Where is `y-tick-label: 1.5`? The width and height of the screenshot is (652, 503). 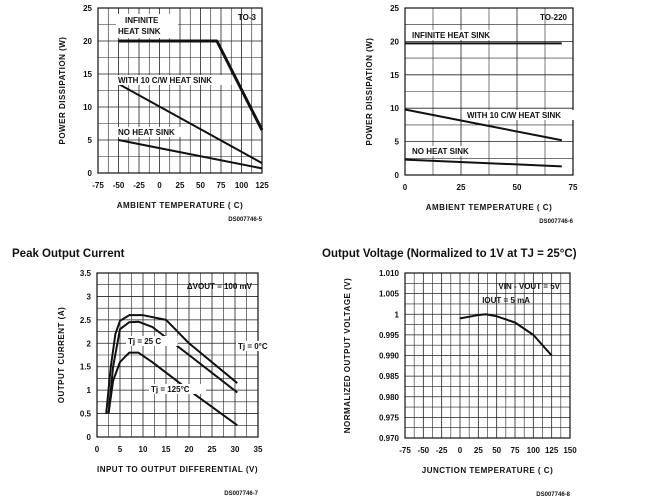 y-tick-label: 1.5 is located at coordinates (86, 367).